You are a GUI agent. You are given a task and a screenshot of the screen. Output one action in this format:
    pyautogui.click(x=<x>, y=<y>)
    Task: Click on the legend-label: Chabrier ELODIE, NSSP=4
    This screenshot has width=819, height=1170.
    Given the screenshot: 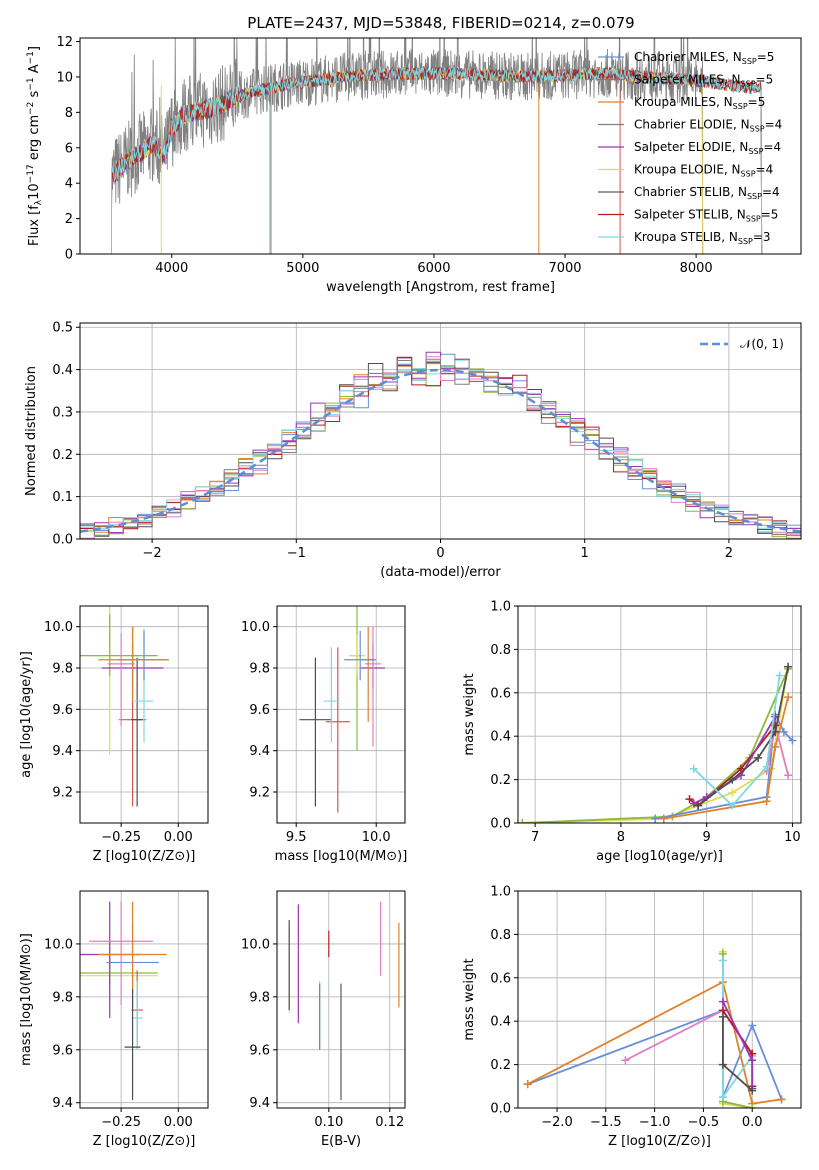 What is the action you would take?
    pyautogui.click(x=708, y=126)
    